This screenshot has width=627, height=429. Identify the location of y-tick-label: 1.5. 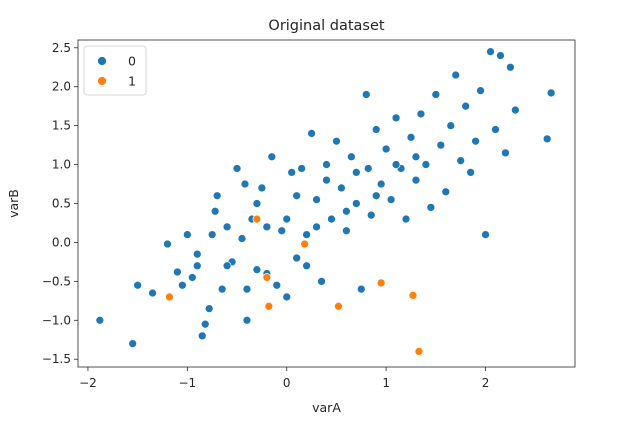
(61, 126).